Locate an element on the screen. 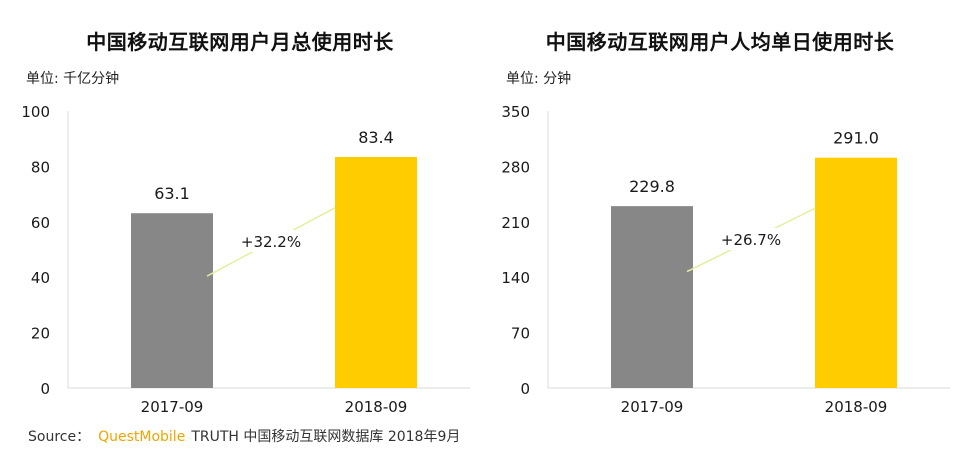 The image size is (960, 458). data-label: 83.4 is located at coordinates (376, 137).